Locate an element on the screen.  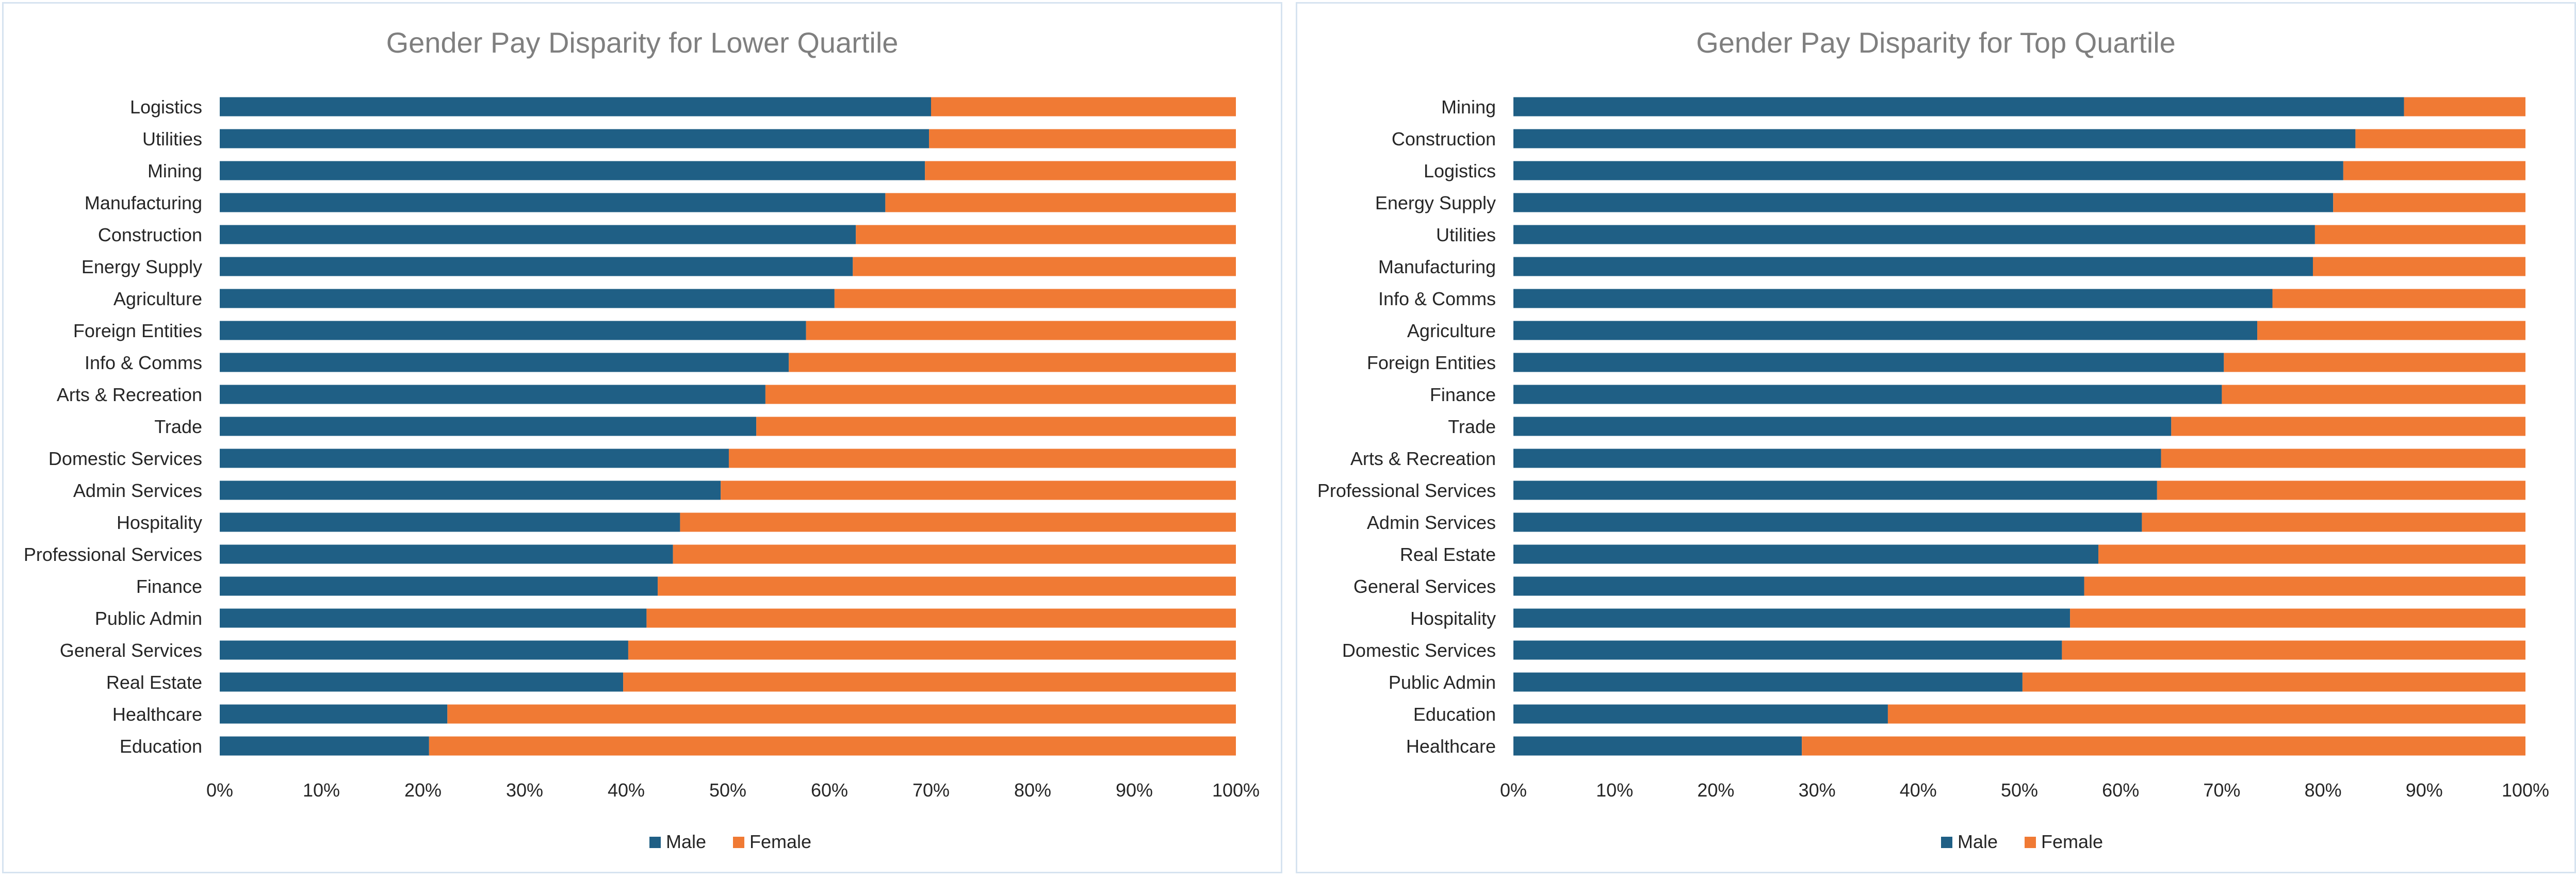
category-label-healthcare: Healthcare is located at coordinates (157, 714).